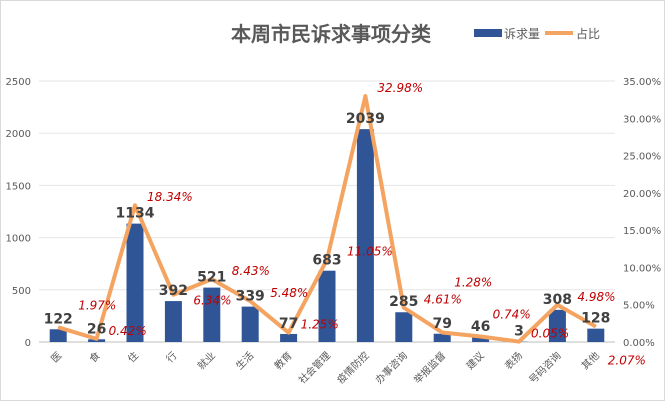 Image resolution: width=665 pixels, height=401 pixels. What do you see at coordinates (370, 252) in the screenshot?
I see `pct-label: 11.05%` at bounding box center [370, 252].